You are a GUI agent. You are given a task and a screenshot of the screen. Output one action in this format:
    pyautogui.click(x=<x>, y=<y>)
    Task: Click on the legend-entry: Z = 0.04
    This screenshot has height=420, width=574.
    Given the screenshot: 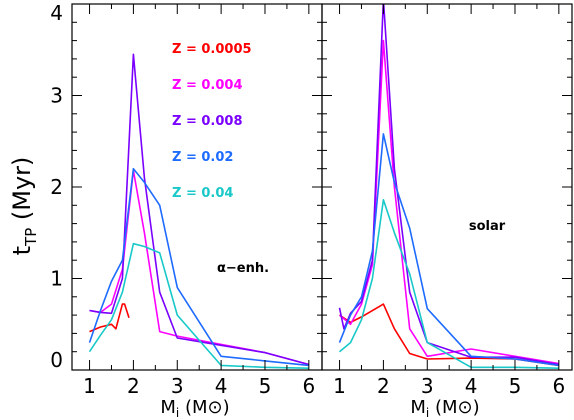 What is the action you would take?
    pyautogui.click(x=202, y=193)
    